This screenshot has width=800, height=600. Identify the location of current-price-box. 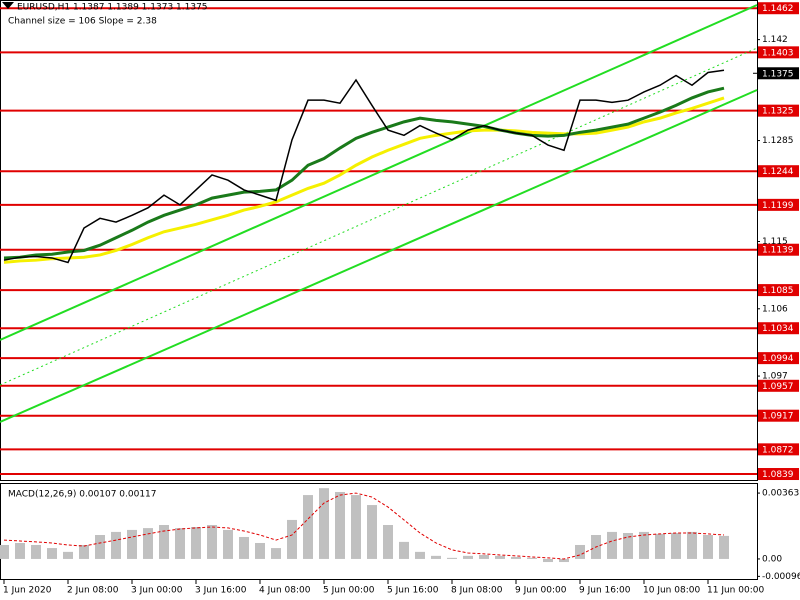
(778, 73).